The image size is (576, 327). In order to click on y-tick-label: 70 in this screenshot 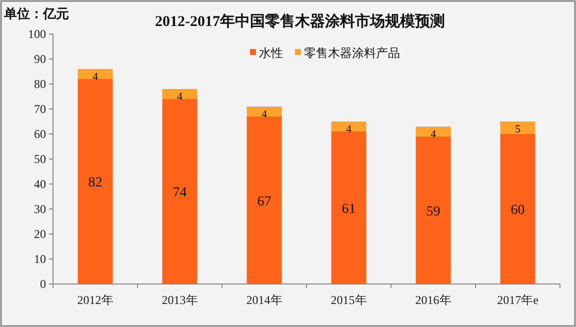, I will do `click(40, 109)`.